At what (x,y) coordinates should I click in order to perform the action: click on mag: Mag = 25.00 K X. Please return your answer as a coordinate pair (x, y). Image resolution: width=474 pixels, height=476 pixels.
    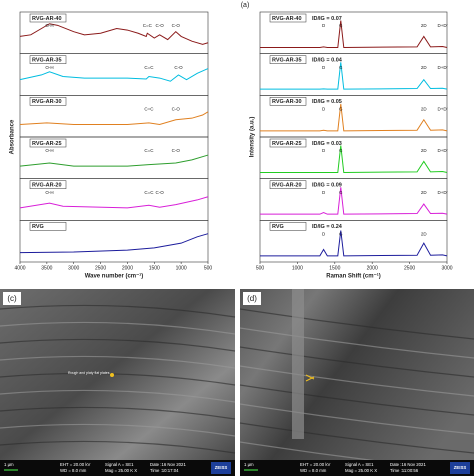
    Looking at the image, I should click on (361, 470).